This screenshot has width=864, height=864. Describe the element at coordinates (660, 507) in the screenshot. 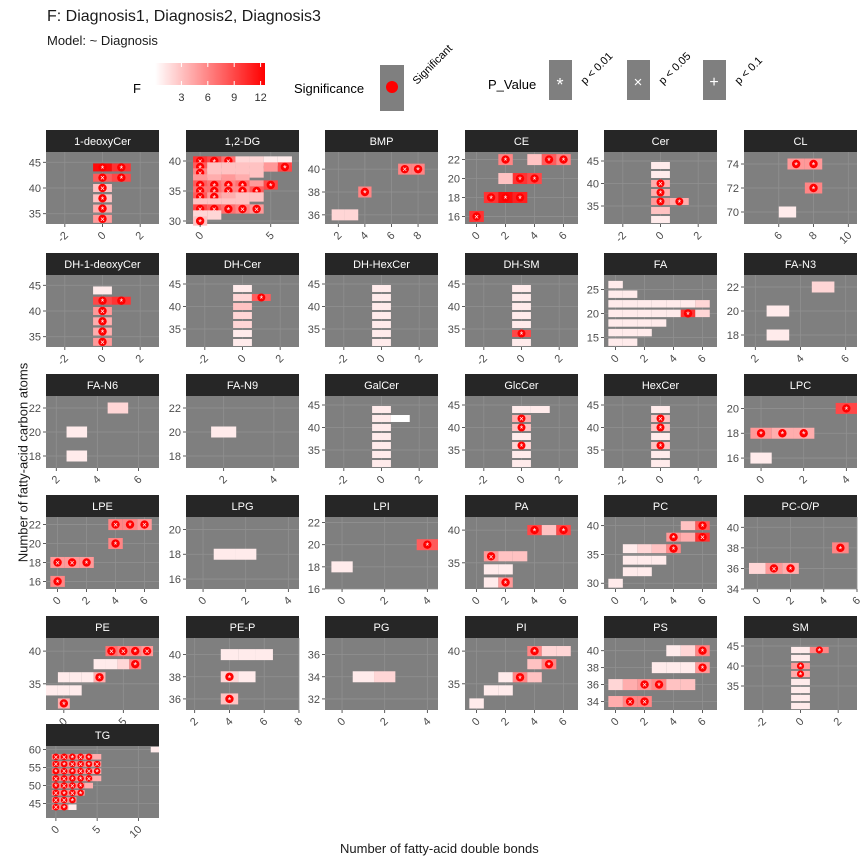

I see `facet-strip-label: PC` at that location.